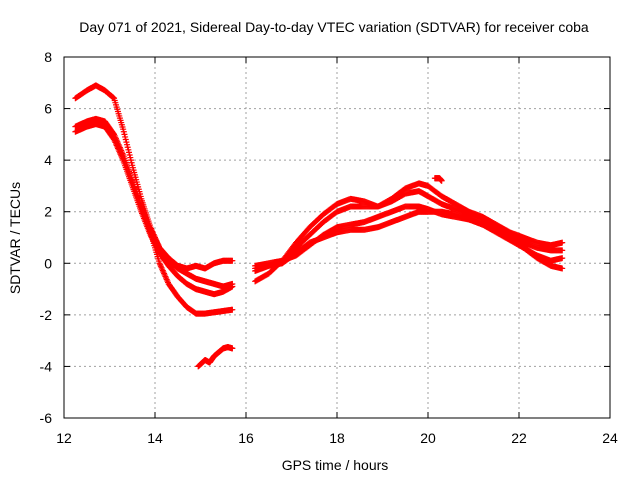 This screenshot has height=480, width=640. I want to click on x-tick-label: 14, so click(155, 438).